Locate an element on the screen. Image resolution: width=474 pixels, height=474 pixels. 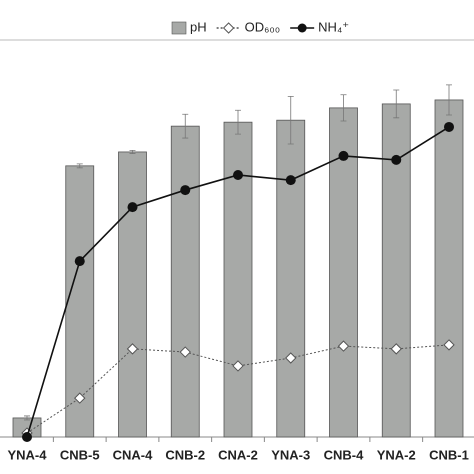
x-tick-label: CNA-4 is located at coordinates (133, 454).